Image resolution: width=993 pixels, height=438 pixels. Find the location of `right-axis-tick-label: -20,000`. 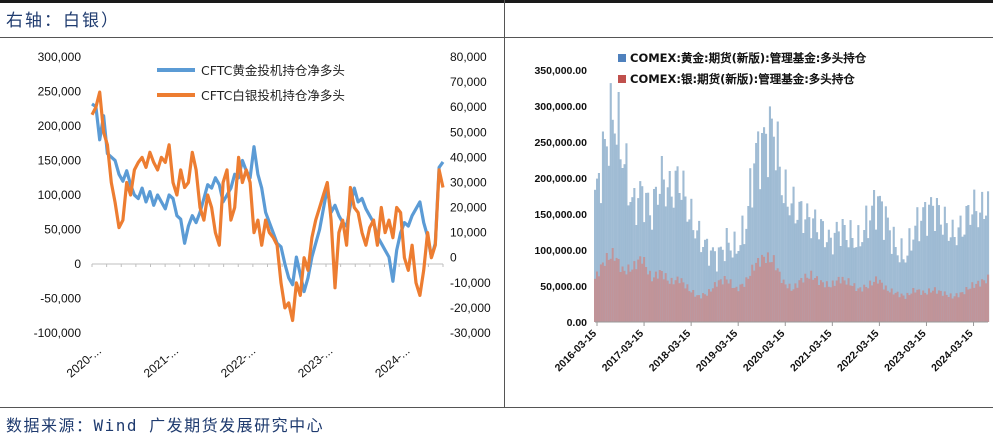

right-axis-tick-label: -20,000 is located at coordinates (470, 308).